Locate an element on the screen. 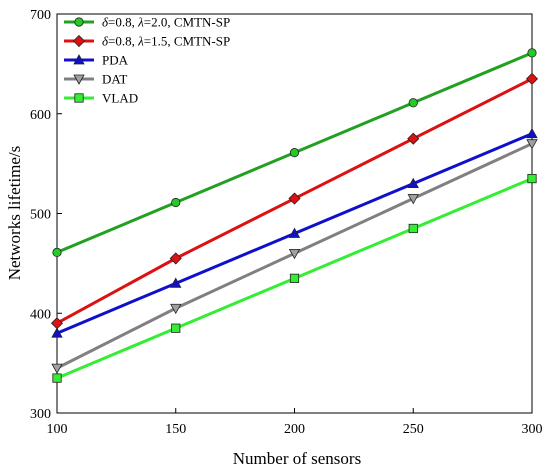 This screenshot has height=470, width=550. legend-entry: δ=0.8, λ=2.0, CMTN-SP is located at coordinates (147, 22).